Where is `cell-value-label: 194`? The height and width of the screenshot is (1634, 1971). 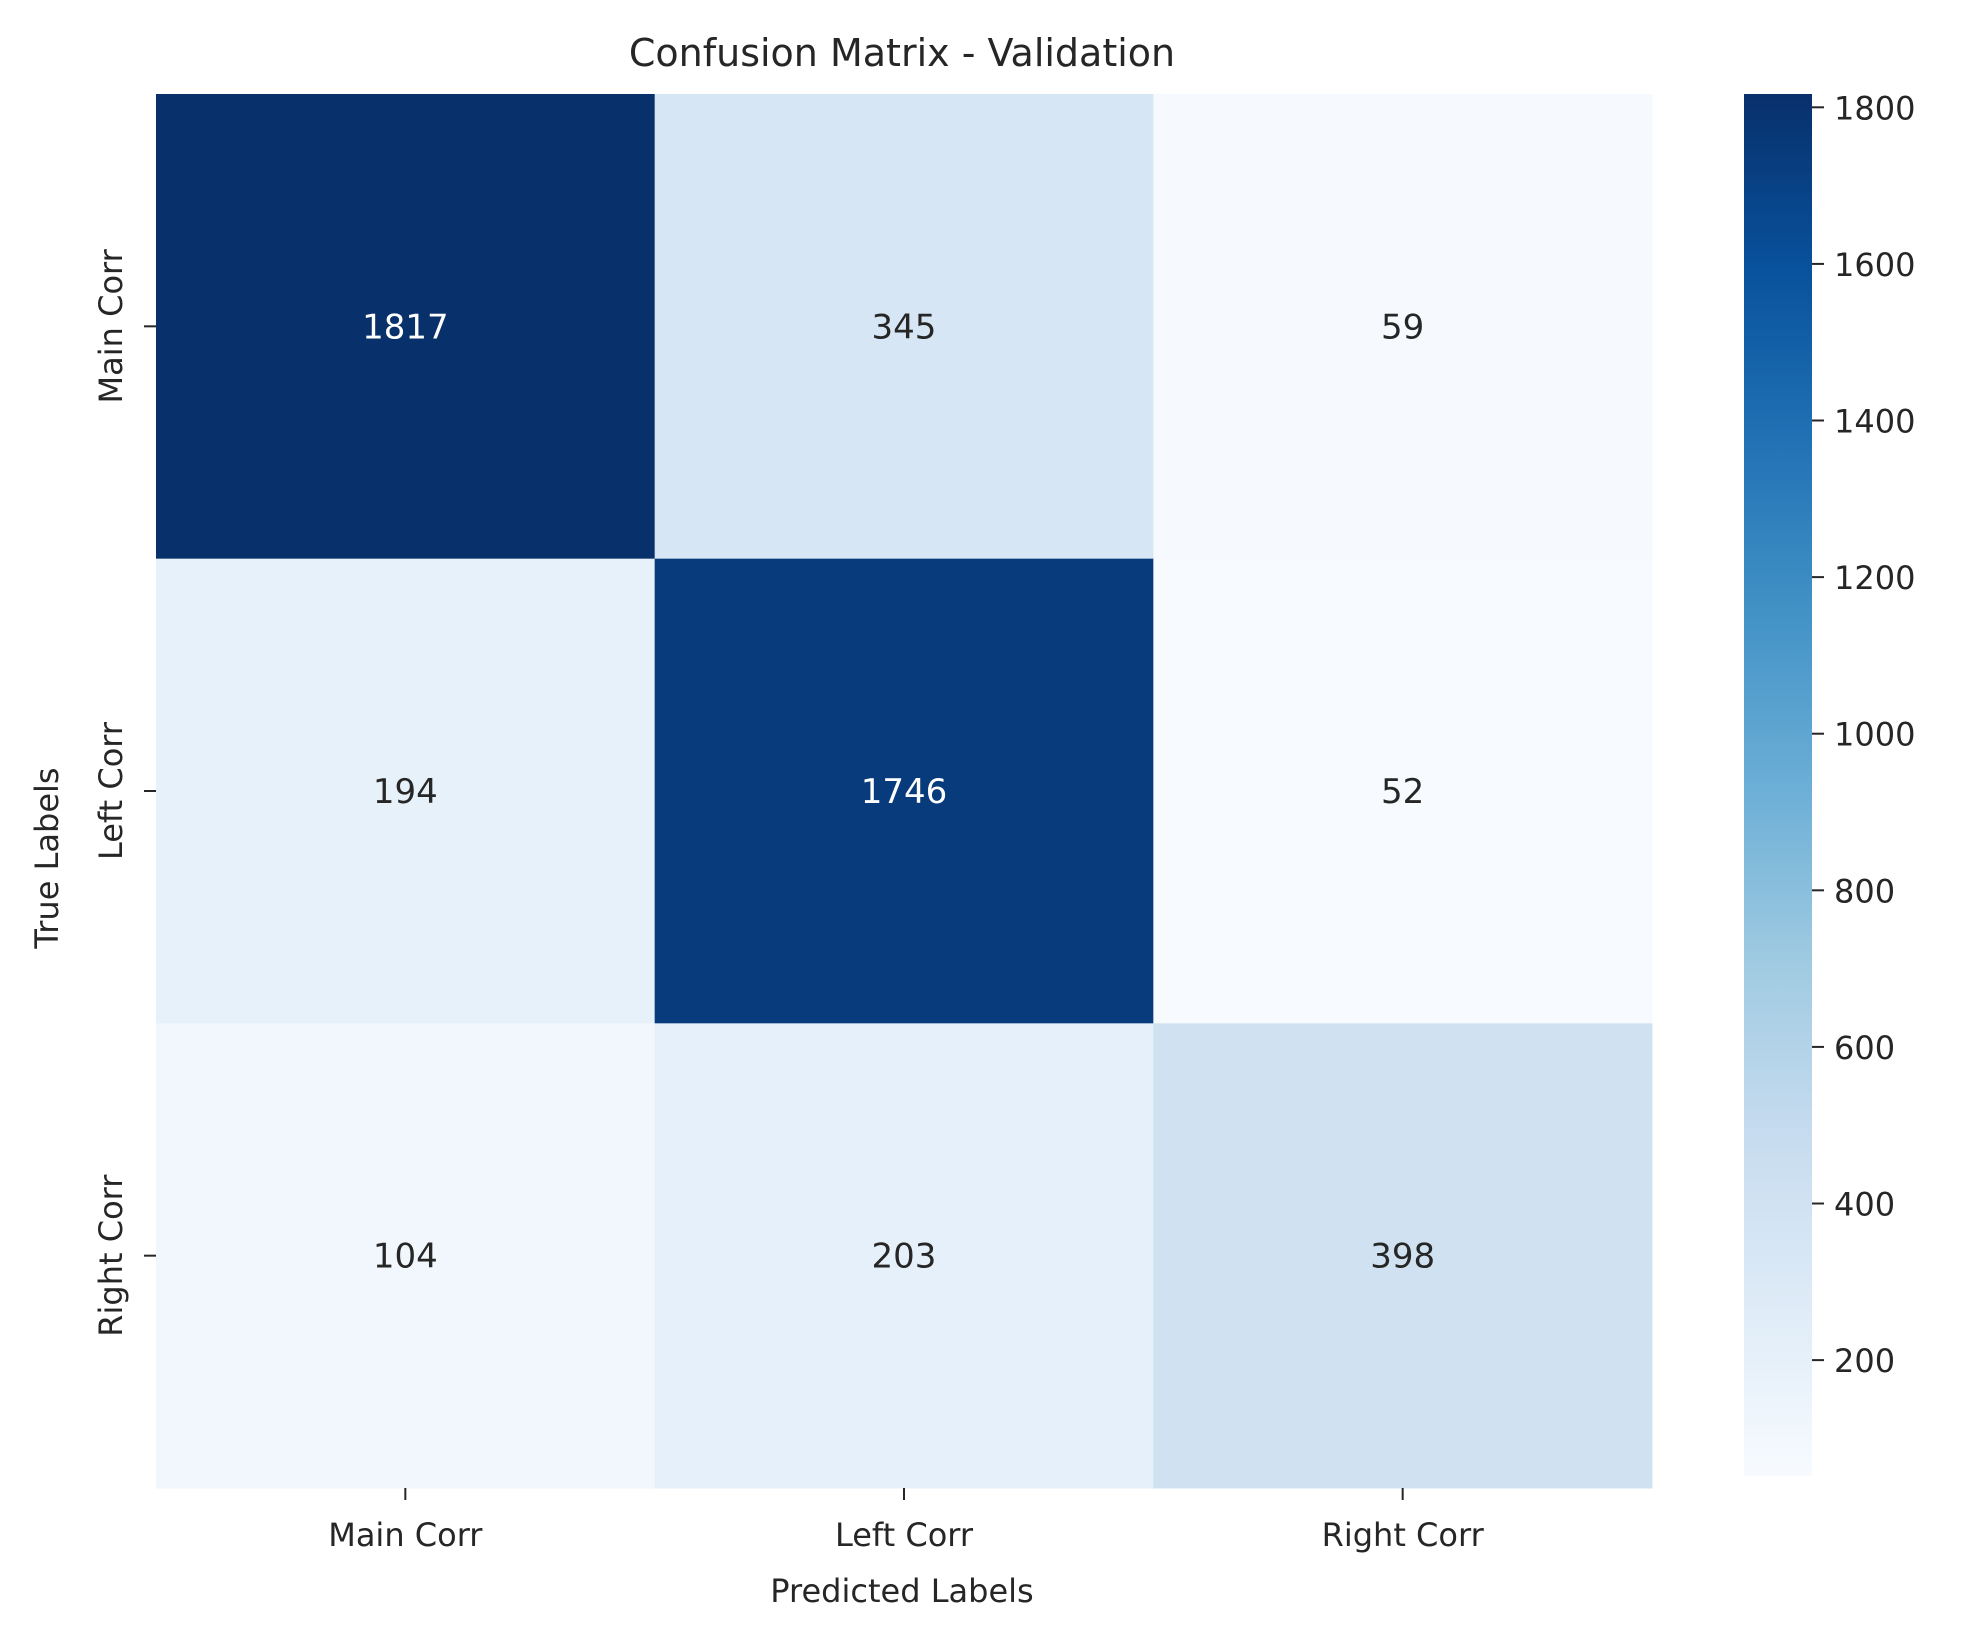
cell-value-label: 194 is located at coordinates (405, 792).